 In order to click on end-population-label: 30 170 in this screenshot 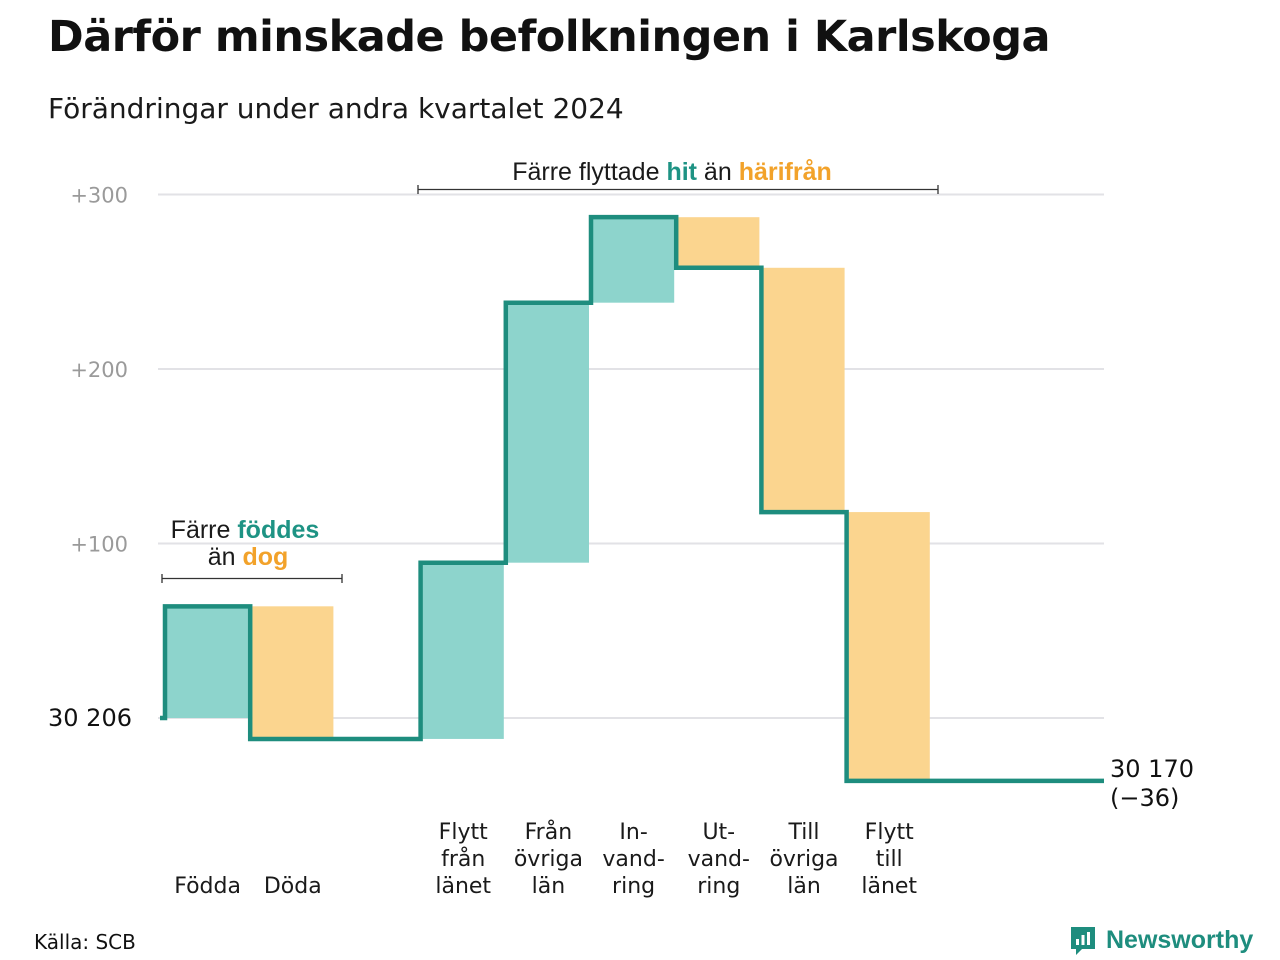, I will do `click(1152, 769)`.